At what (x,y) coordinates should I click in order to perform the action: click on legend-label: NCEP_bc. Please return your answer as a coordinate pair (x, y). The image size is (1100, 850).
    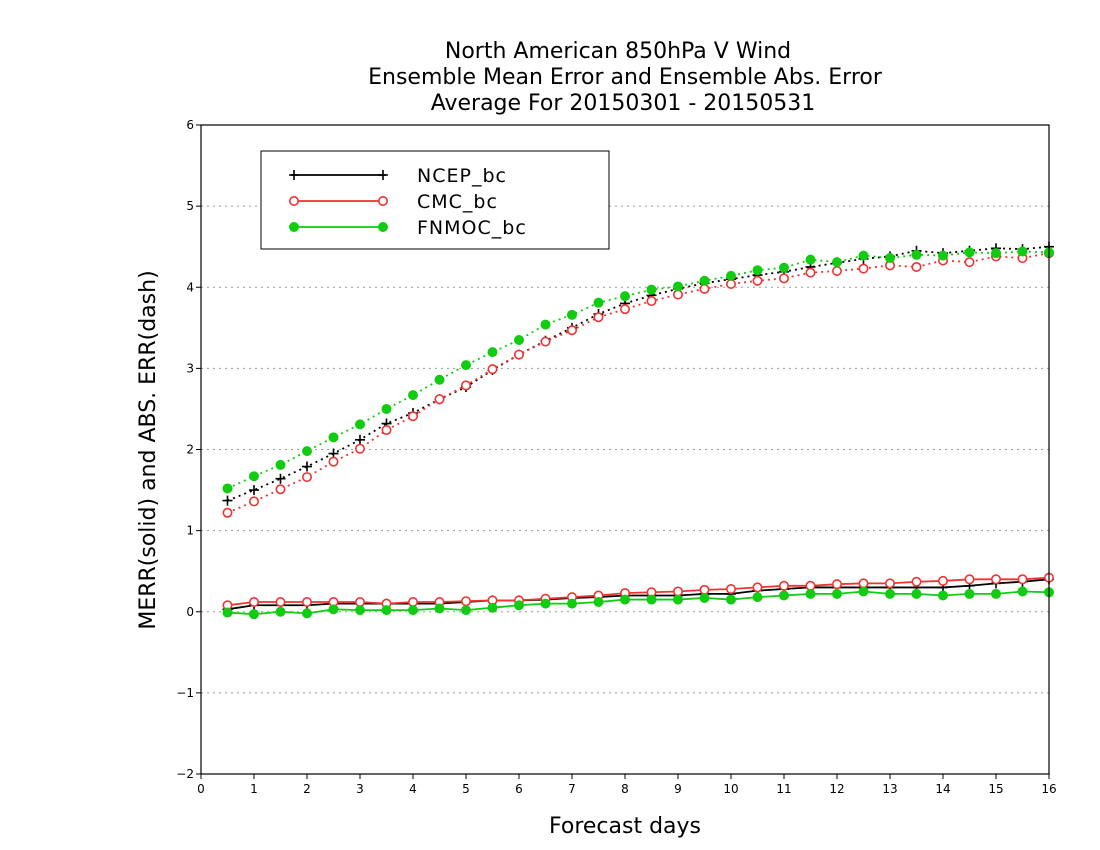
    Looking at the image, I should click on (462, 176).